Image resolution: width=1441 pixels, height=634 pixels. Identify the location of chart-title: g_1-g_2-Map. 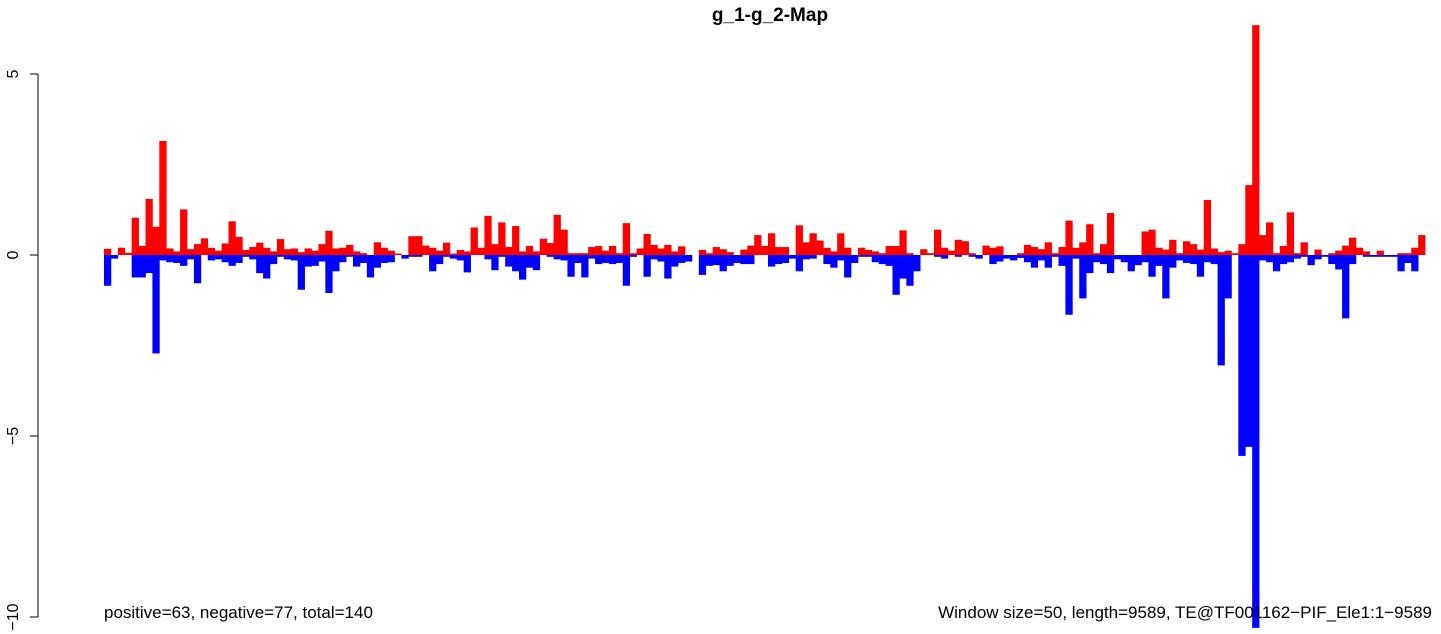
(770, 15).